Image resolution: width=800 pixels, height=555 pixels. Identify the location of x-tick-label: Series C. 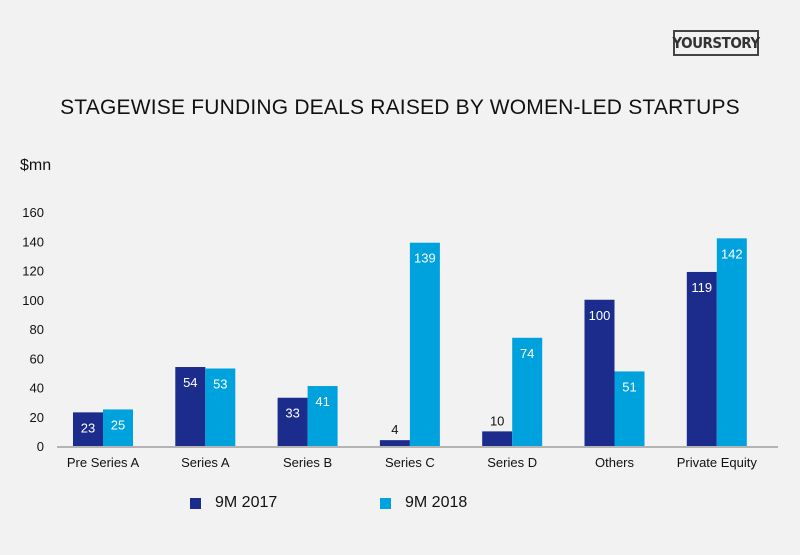
(410, 462).